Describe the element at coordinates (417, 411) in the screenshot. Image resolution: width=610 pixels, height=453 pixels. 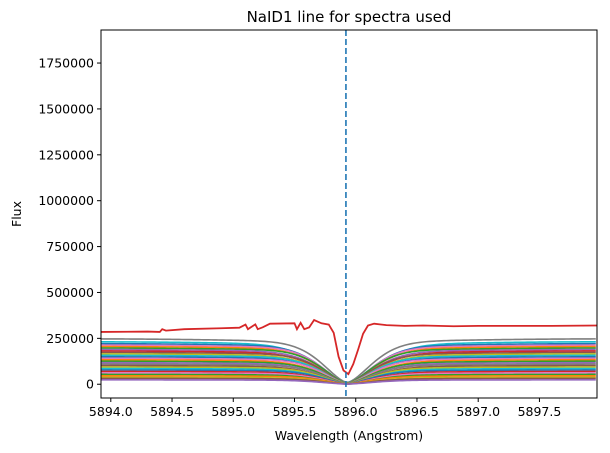
I see `x-tick-label: 5896.5` at that location.